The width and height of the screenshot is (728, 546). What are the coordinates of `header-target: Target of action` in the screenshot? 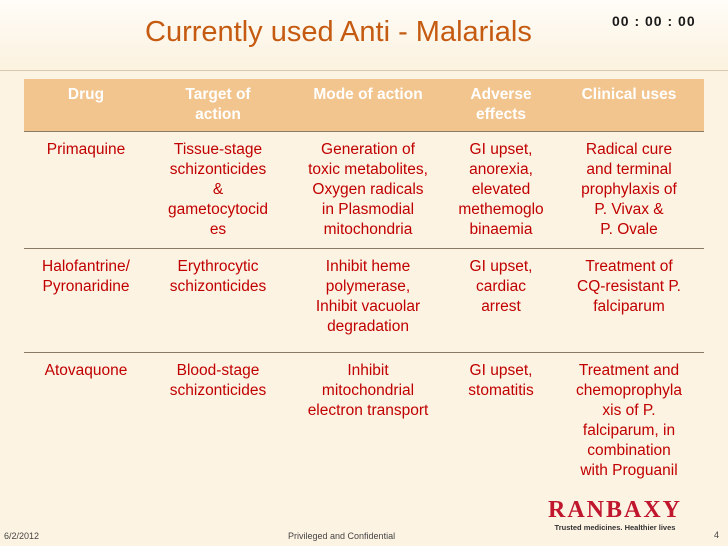 It's located at (218, 104).